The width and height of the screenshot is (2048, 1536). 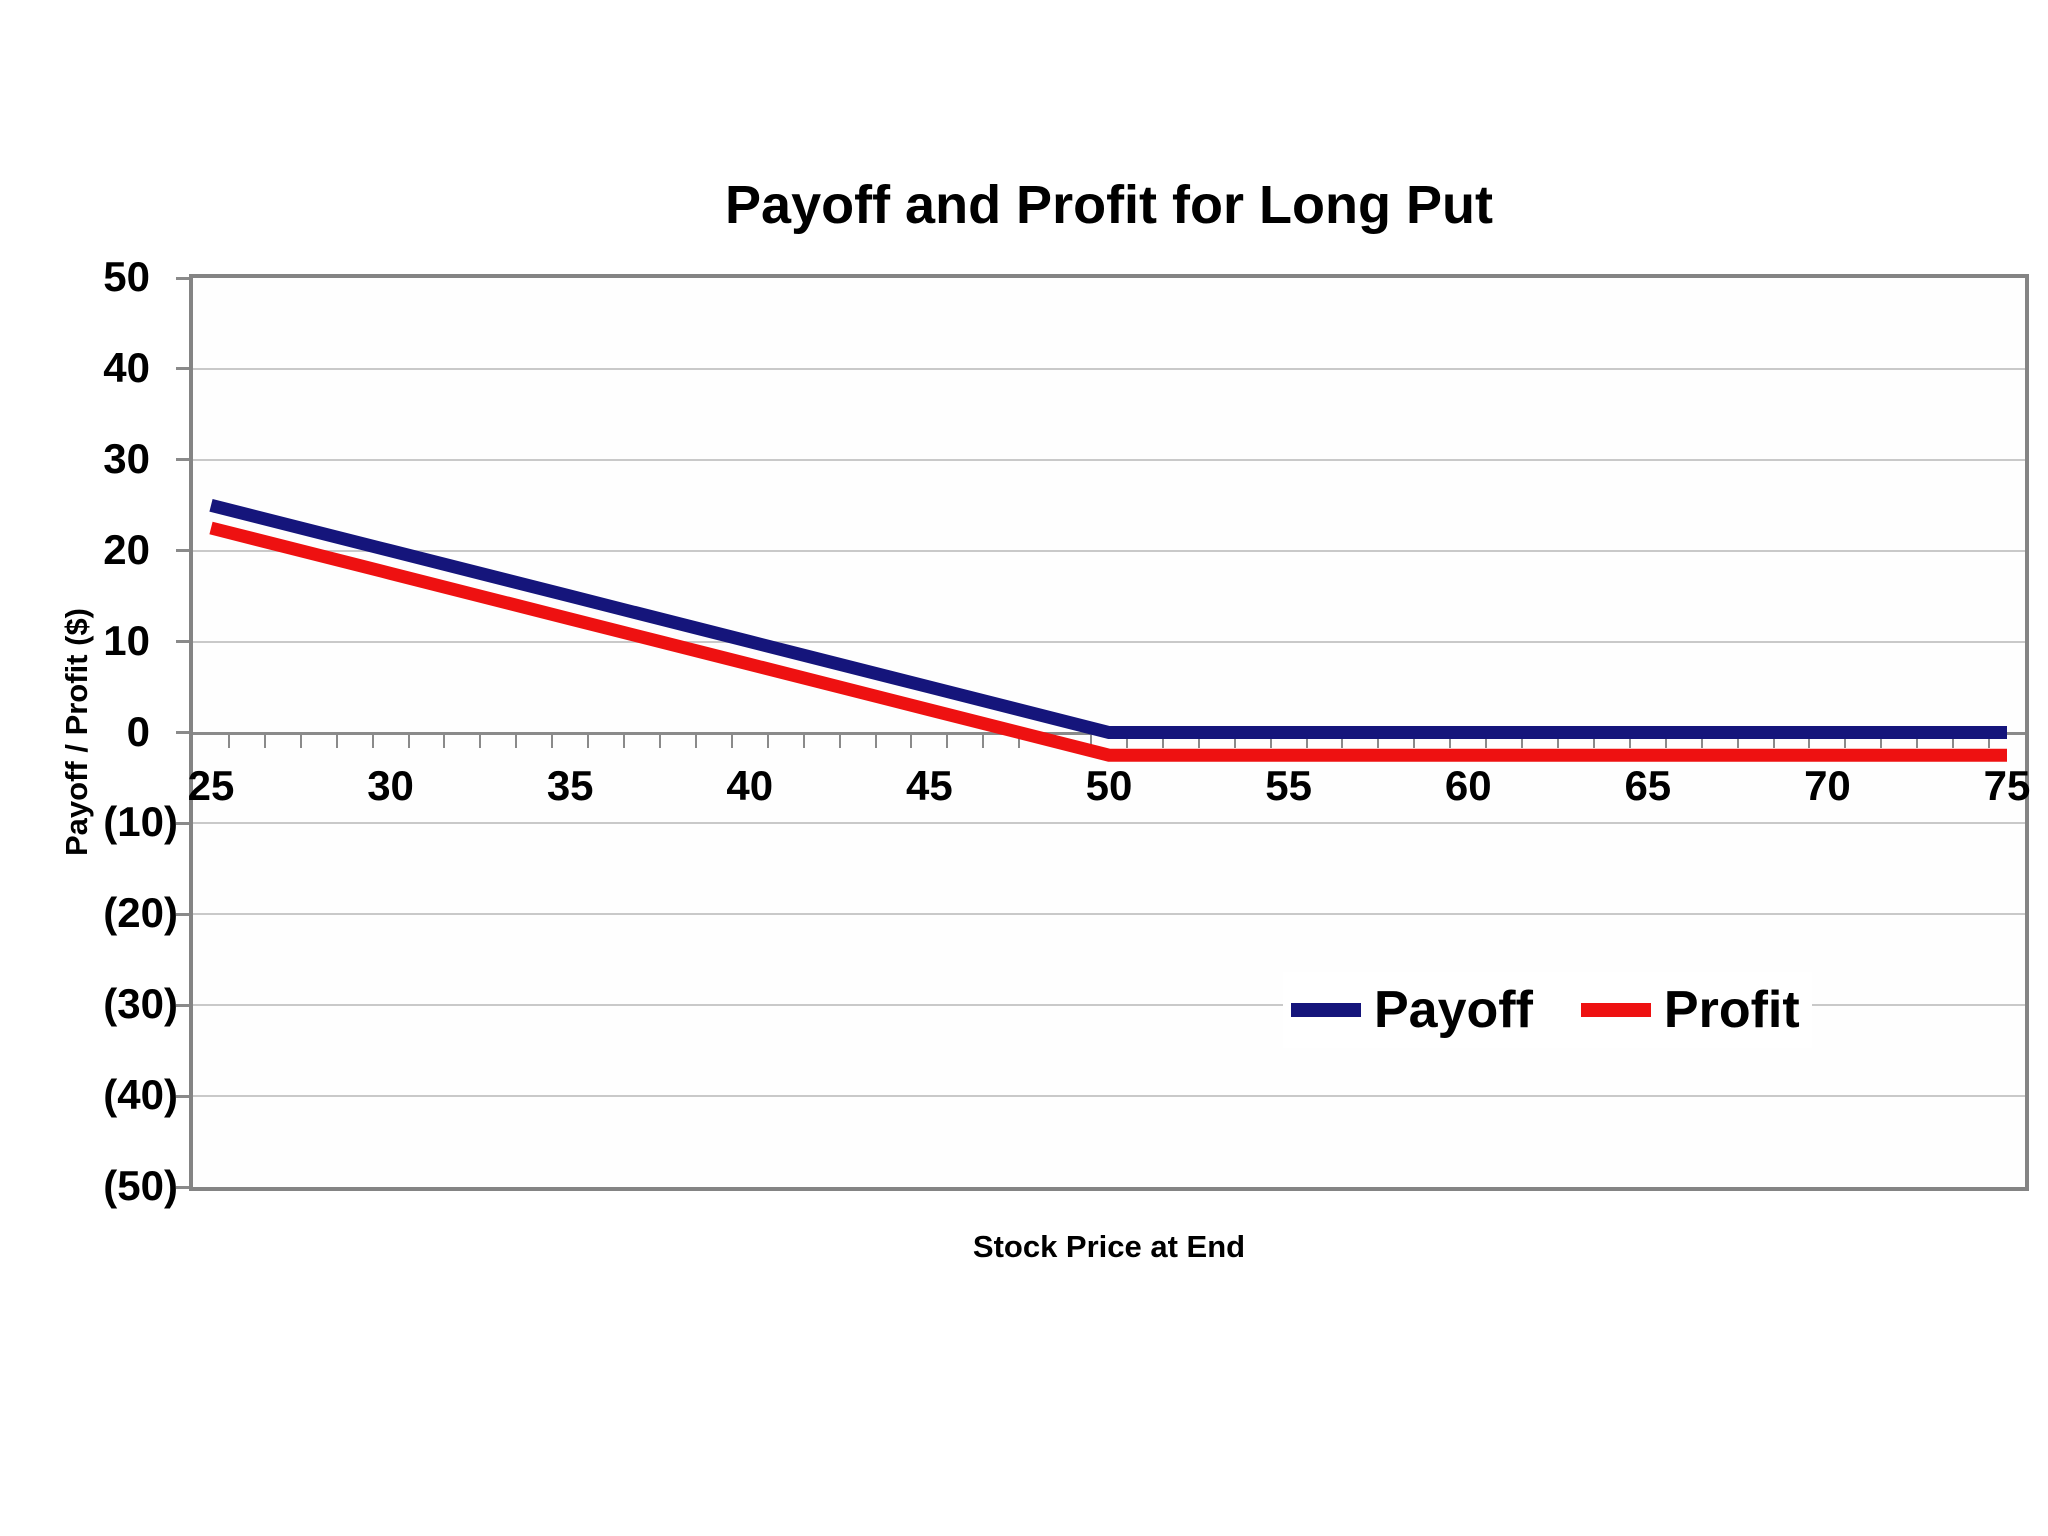 I want to click on y-tick-label: (30), so click(x=140, y=1004).